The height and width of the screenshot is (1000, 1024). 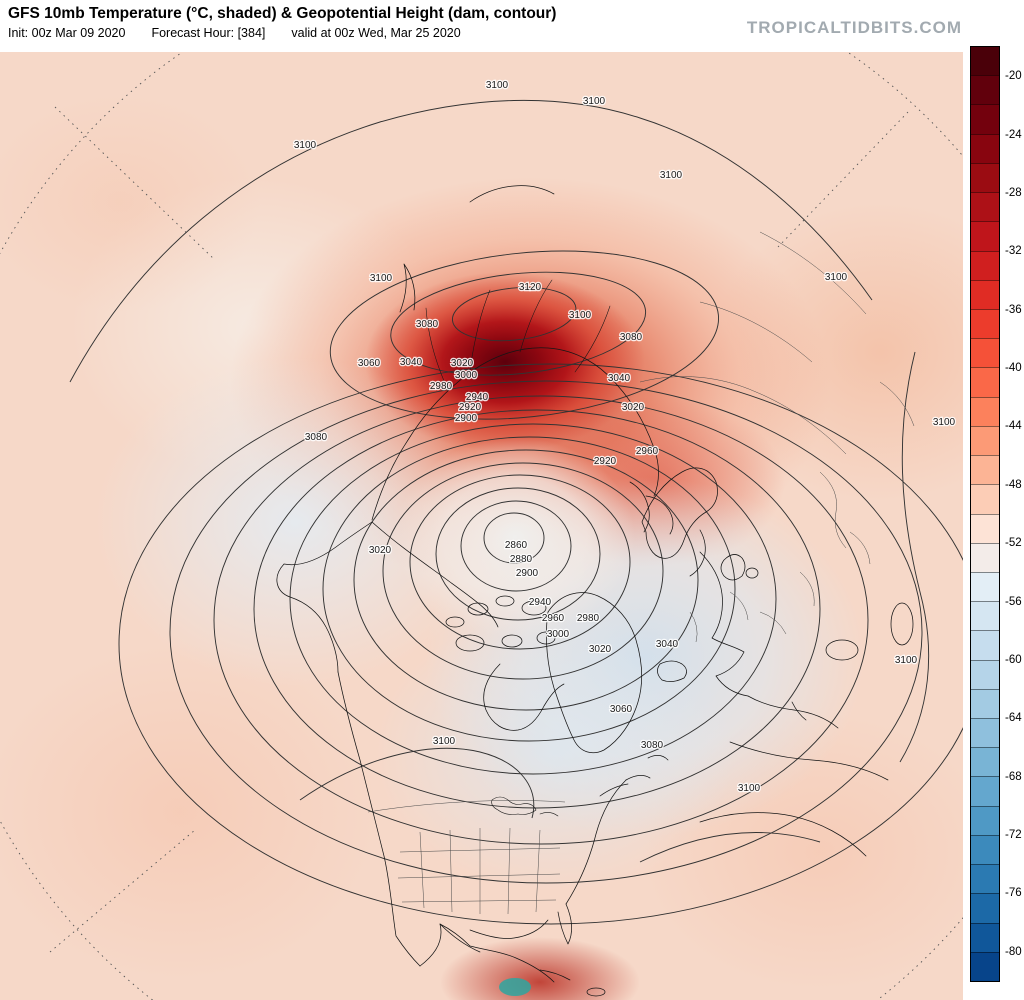 What do you see at coordinates (208, 33) in the screenshot?
I see `forecast-hour: Forecast Hour: [384]` at bounding box center [208, 33].